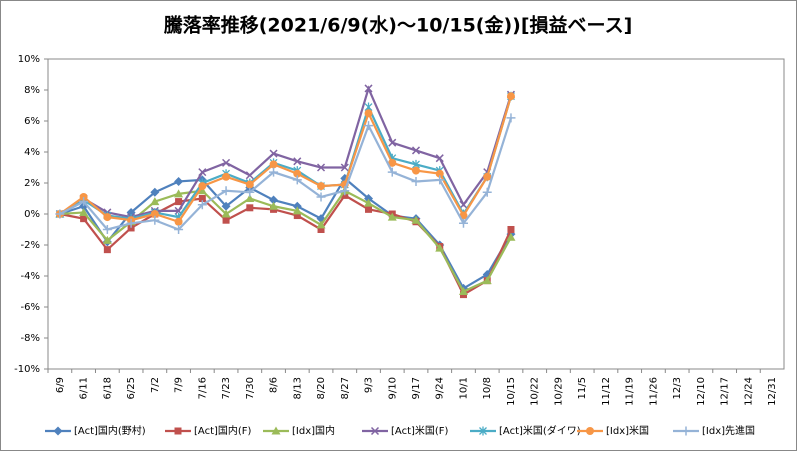 This screenshot has width=797, height=451. Describe the element at coordinates (511, 391) in the screenshot. I see `x-tick-label: 10/15` at that location.